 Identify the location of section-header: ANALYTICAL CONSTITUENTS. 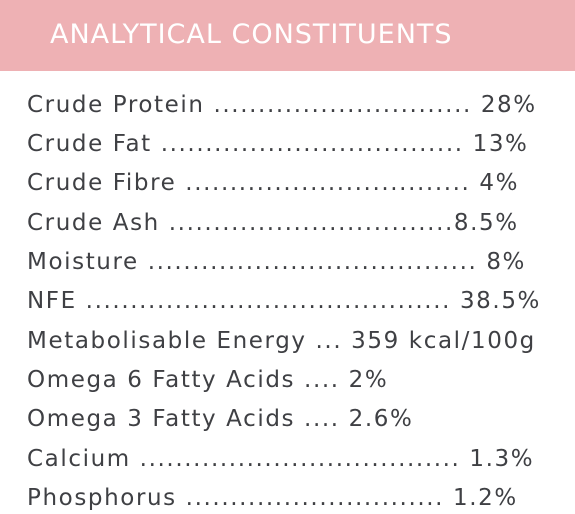
(287, 35).